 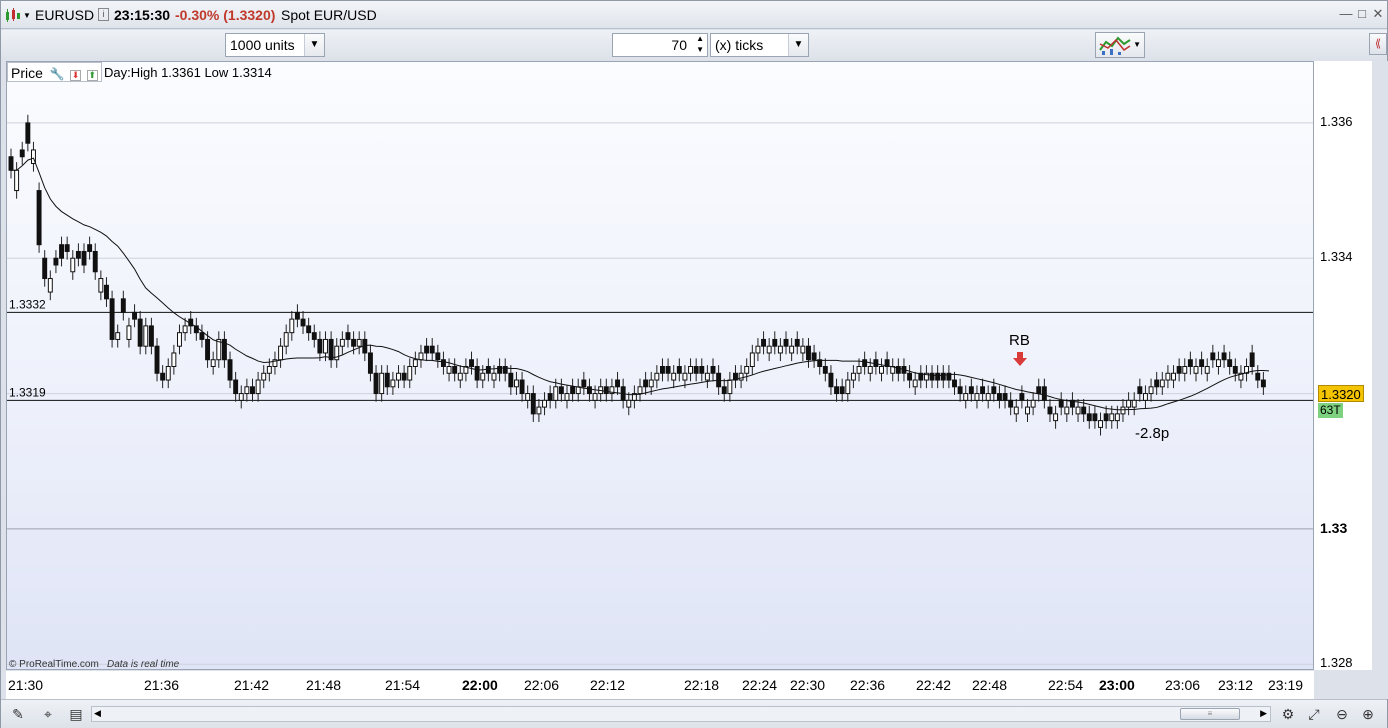 I want to click on chart-settings-icon: ⚙, so click(x=1288, y=714).